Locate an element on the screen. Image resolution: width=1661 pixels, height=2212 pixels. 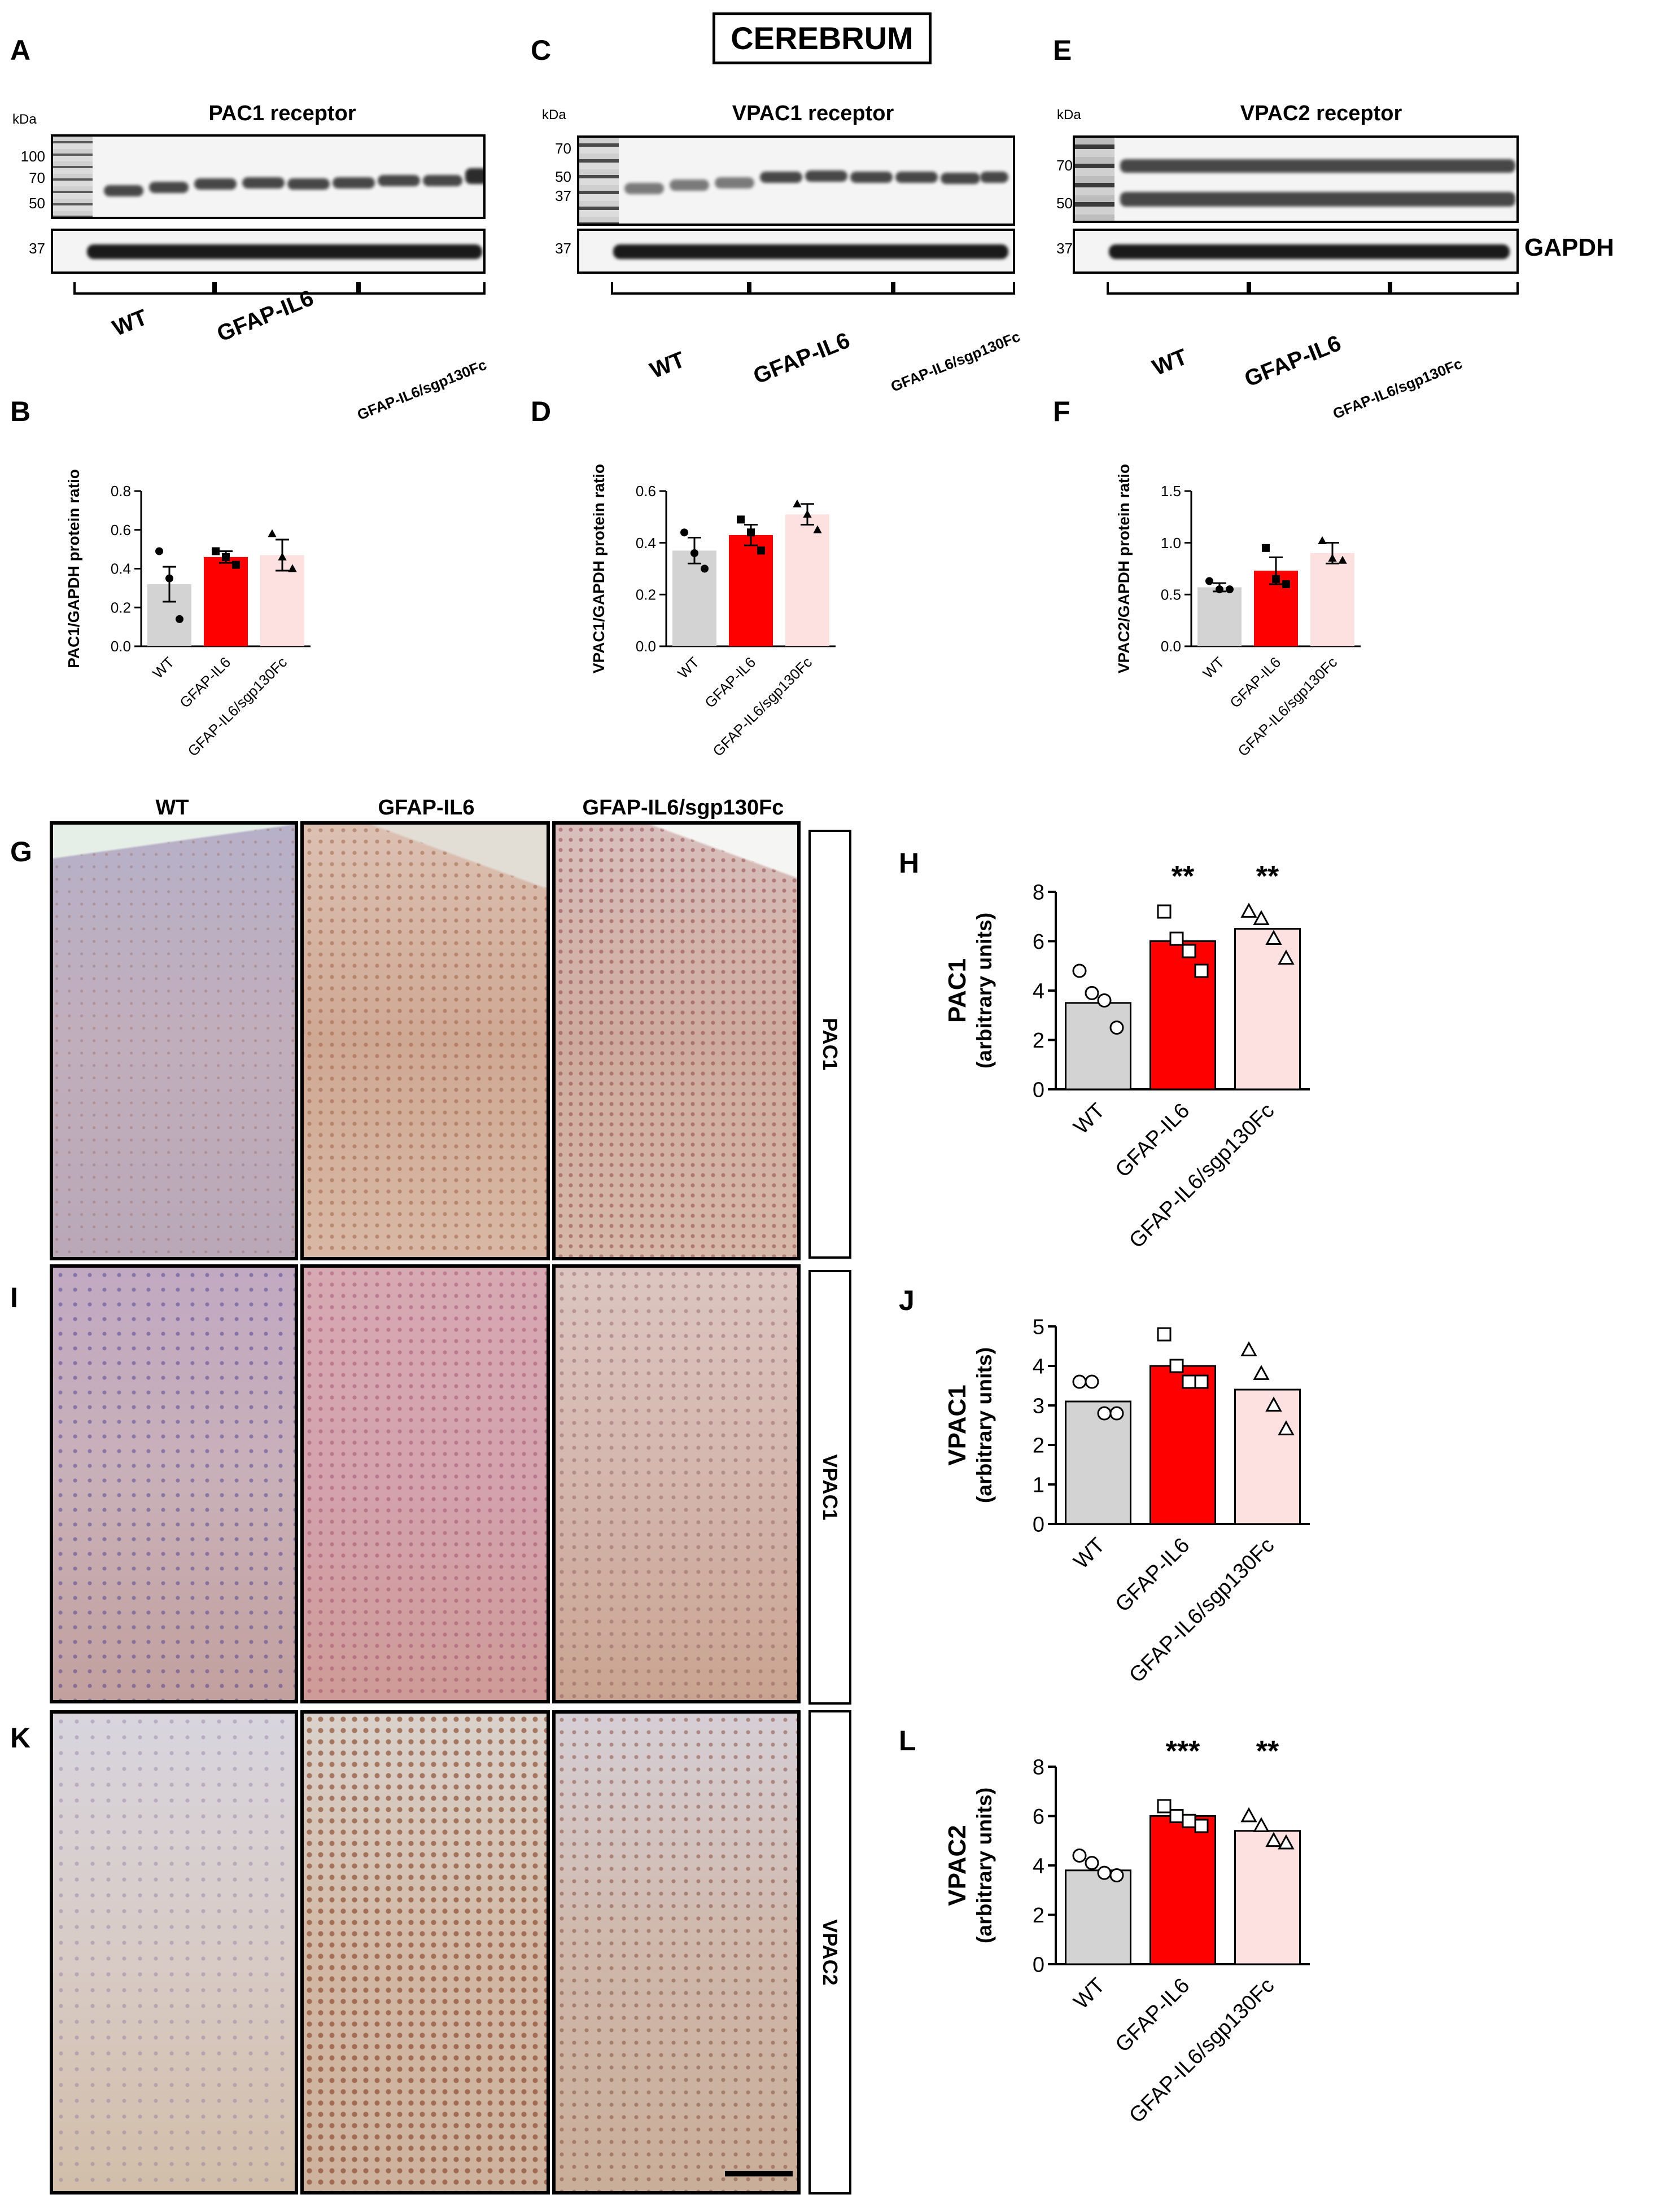
y-tick-label: 1 is located at coordinates (1038, 1485).